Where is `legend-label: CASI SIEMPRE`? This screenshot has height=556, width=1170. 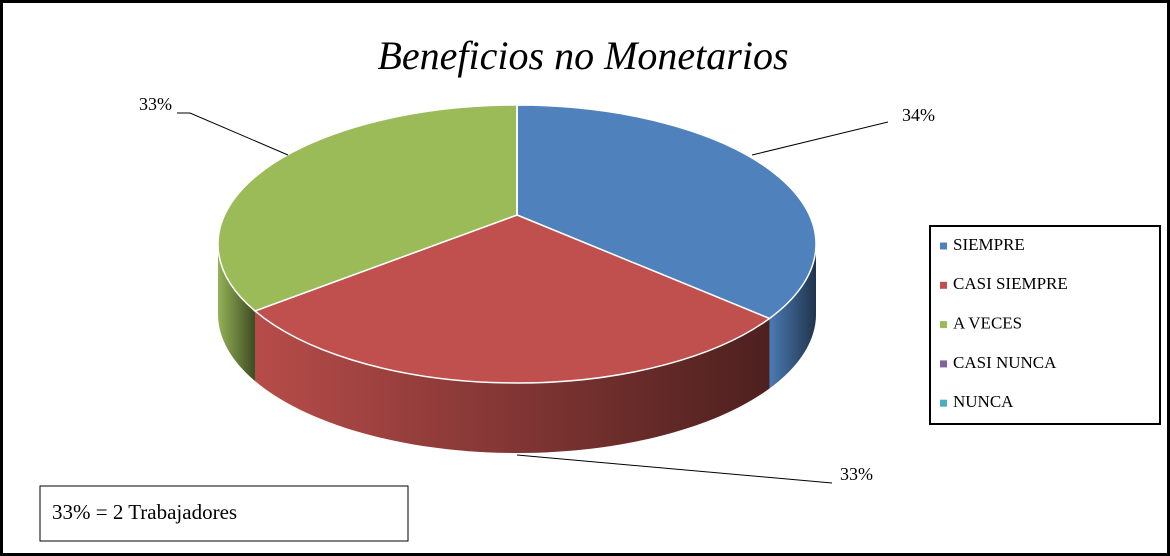 legend-label: CASI SIEMPRE is located at coordinates (1010, 283).